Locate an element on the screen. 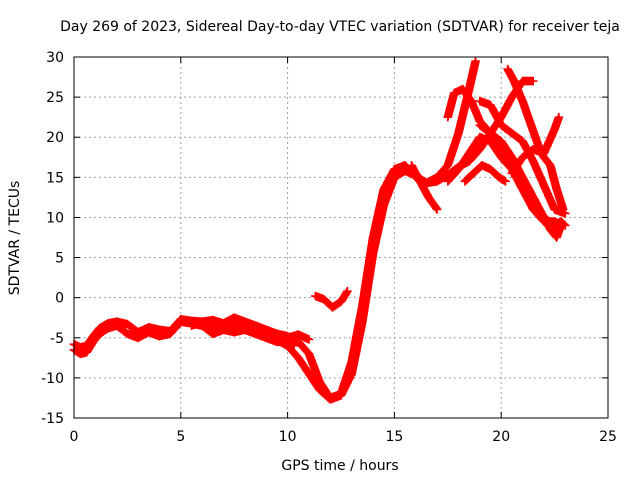 Image resolution: width=640 pixels, height=484 pixels. y-tick-label: 10 is located at coordinates (55, 218).